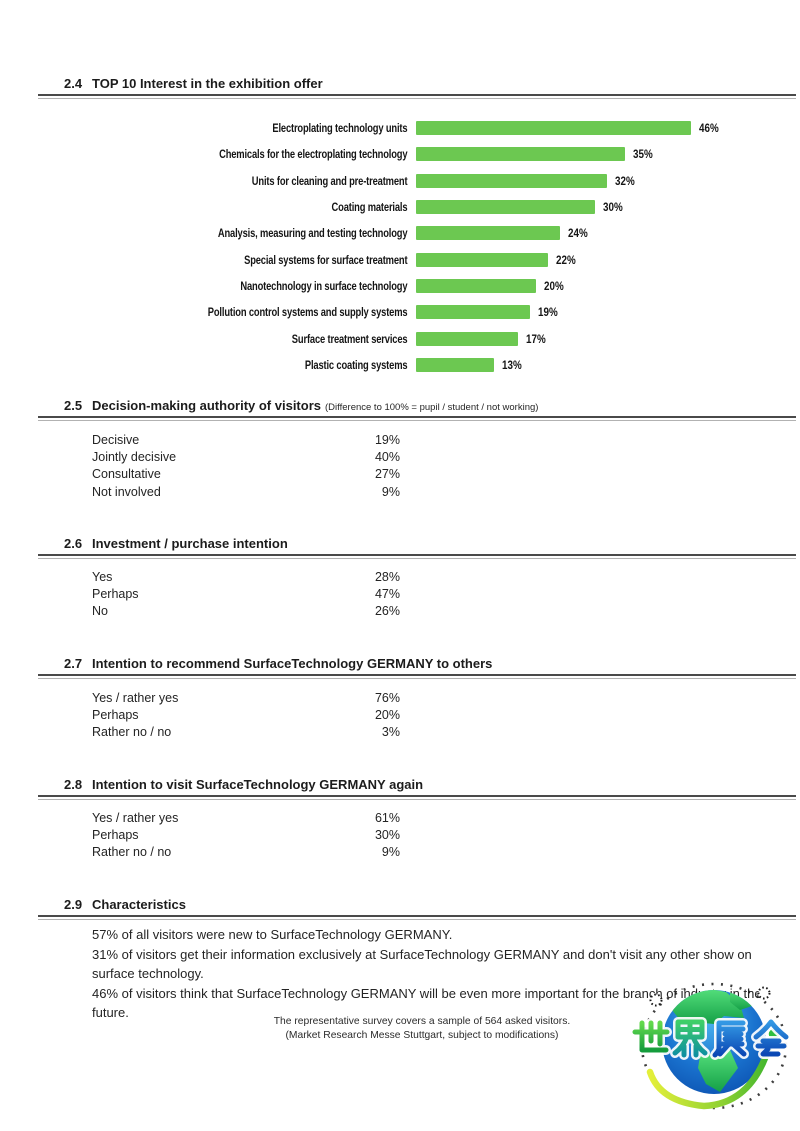 The width and height of the screenshot is (800, 1131). What do you see at coordinates (246, 474) in the screenshot?
I see `stat-row: Consultative 27%` at bounding box center [246, 474].